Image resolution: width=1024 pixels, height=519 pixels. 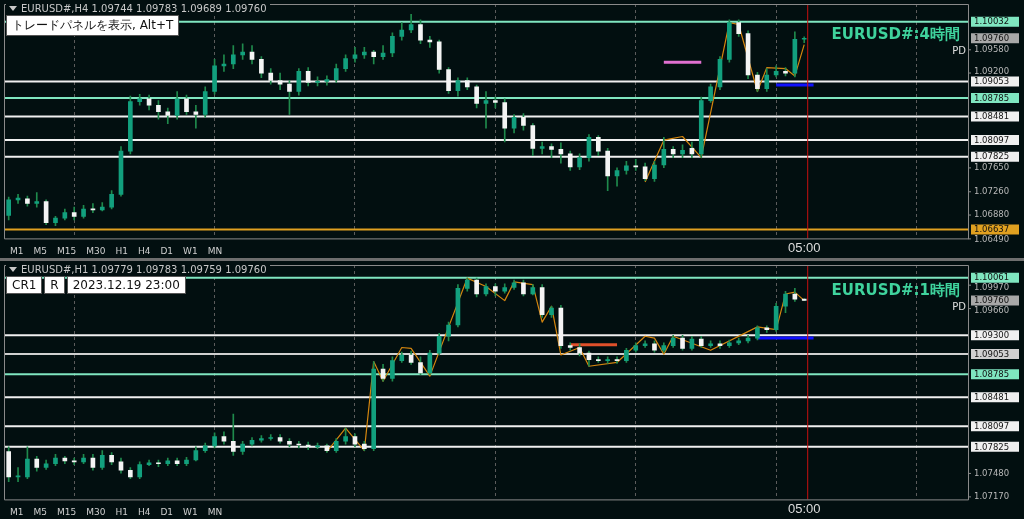 I want to click on ref-line-label: 1.09300, so click(x=992, y=335).